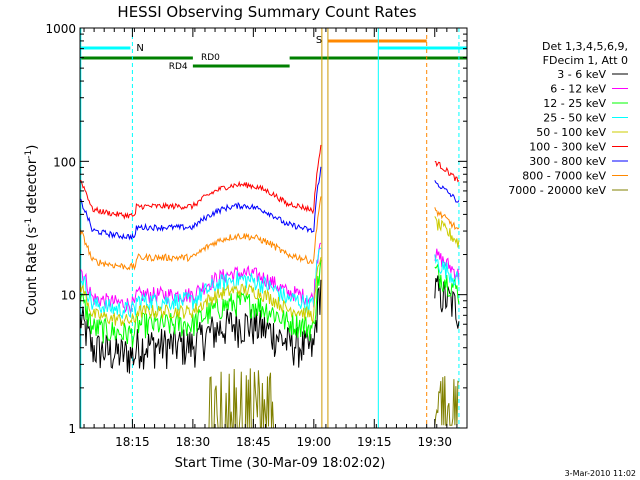 Image resolution: width=640 pixels, height=480 pixels. What do you see at coordinates (567, 161) in the screenshot?
I see `legend-entry-label: 300 - 800 keV` at bounding box center [567, 161].